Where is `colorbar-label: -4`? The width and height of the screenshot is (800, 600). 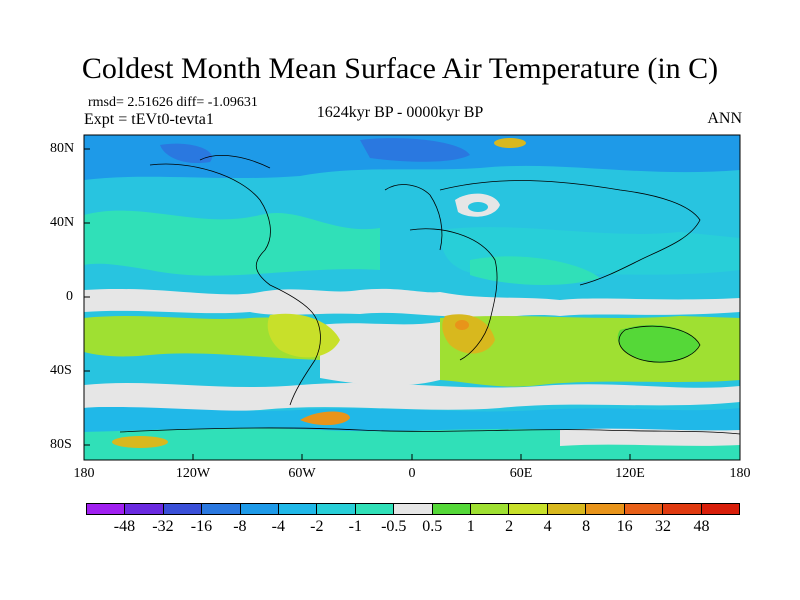
colorbar-label: -4 is located at coordinates (278, 526).